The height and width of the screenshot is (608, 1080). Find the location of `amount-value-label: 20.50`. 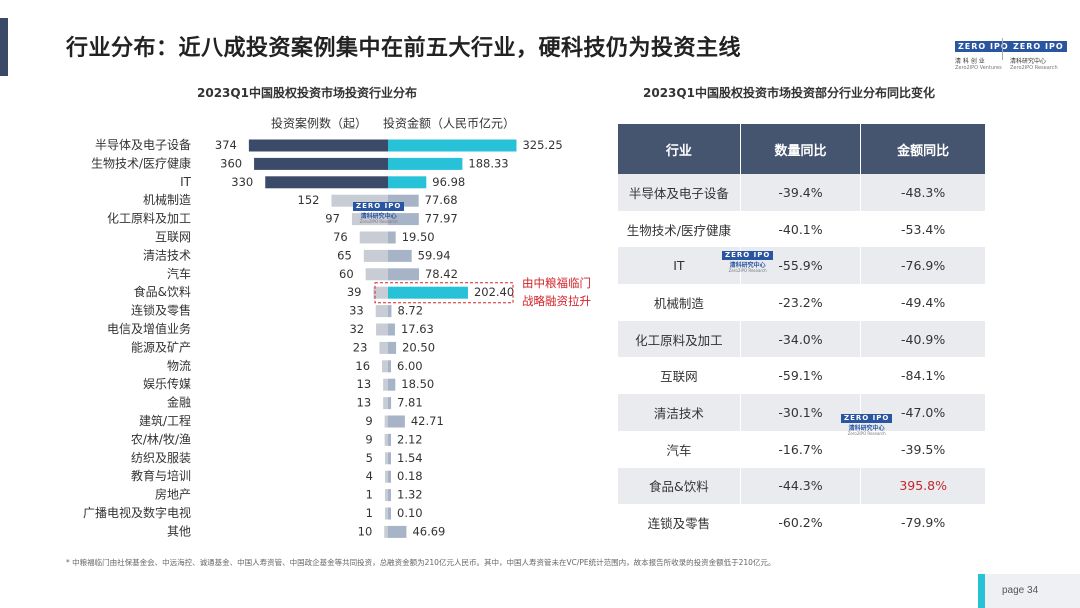

amount-value-label: 20.50 is located at coordinates (418, 347).